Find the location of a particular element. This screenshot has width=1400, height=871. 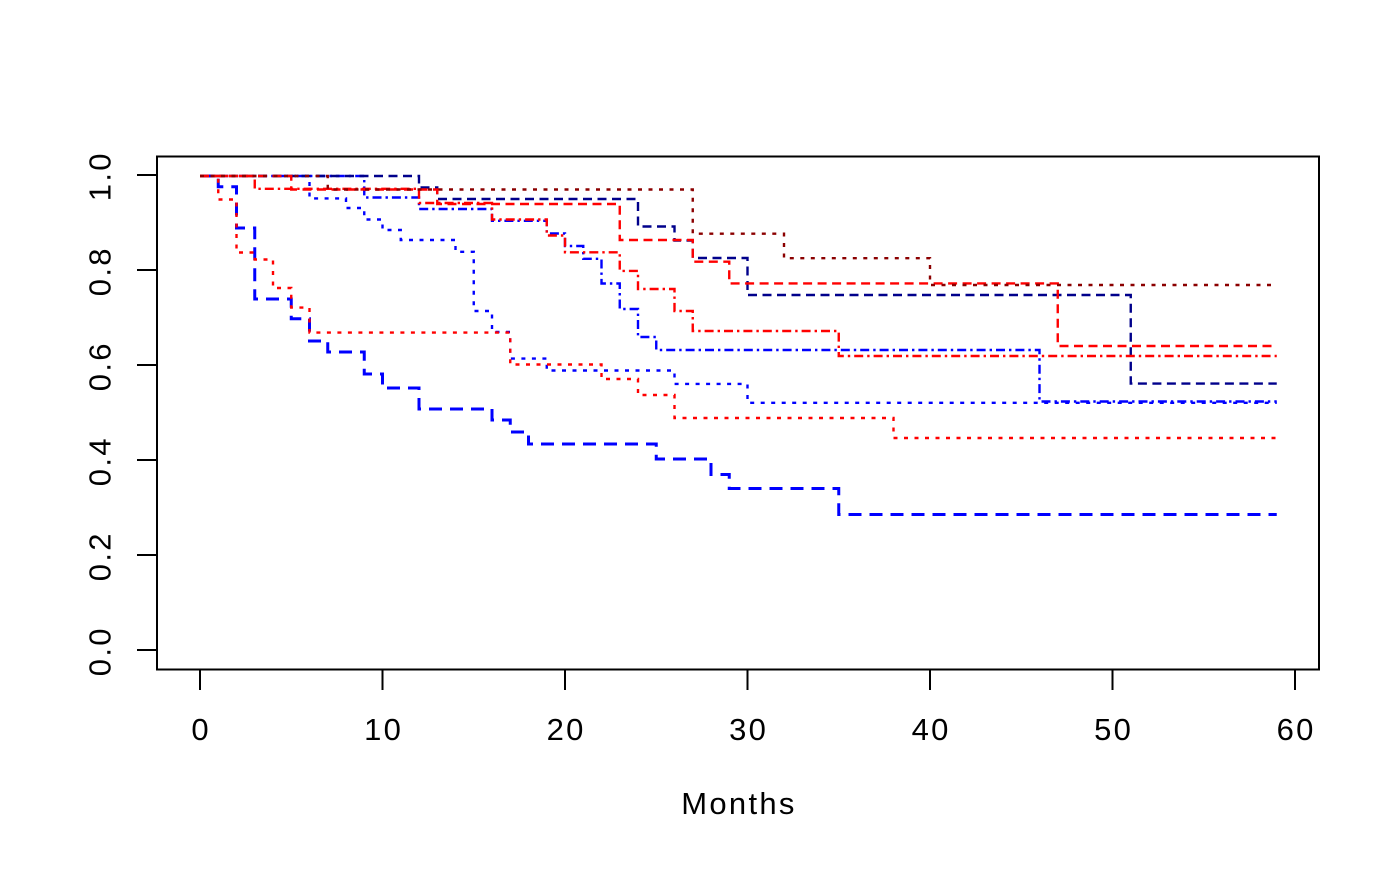

svg-text: 0.8 is located at coordinates (100, 271).